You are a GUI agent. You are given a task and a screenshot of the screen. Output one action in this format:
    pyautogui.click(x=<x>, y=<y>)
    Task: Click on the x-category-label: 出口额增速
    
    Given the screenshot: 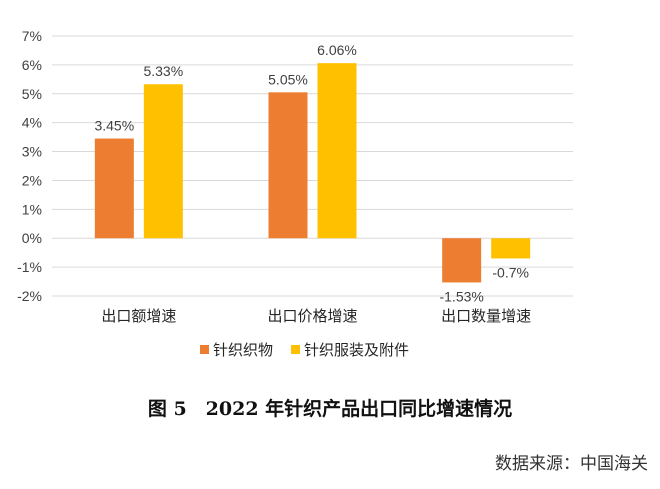 What is the action you would take?
    pyautogui.click(x=138, y=316)
    